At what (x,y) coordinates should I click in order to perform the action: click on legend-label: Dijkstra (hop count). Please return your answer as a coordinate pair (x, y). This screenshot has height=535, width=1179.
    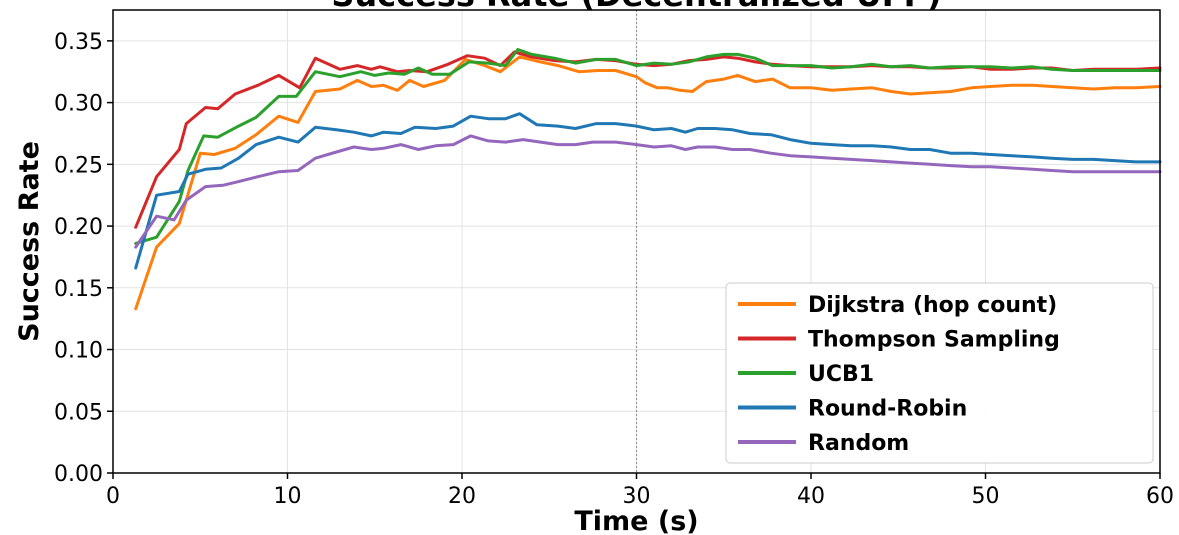
    Looking at the image, I should click on (932, 305).